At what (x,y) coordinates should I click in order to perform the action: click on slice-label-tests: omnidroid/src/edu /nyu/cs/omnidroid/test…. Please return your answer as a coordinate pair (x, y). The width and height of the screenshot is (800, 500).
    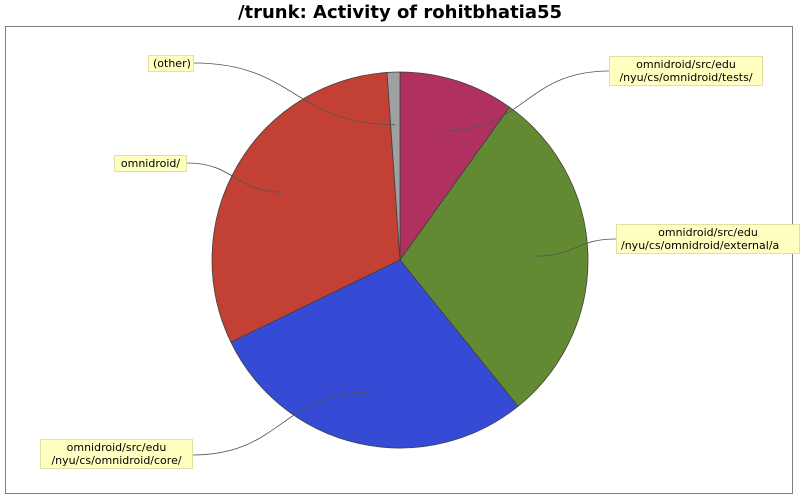
    Looking at the image, I should click on (686, 71).